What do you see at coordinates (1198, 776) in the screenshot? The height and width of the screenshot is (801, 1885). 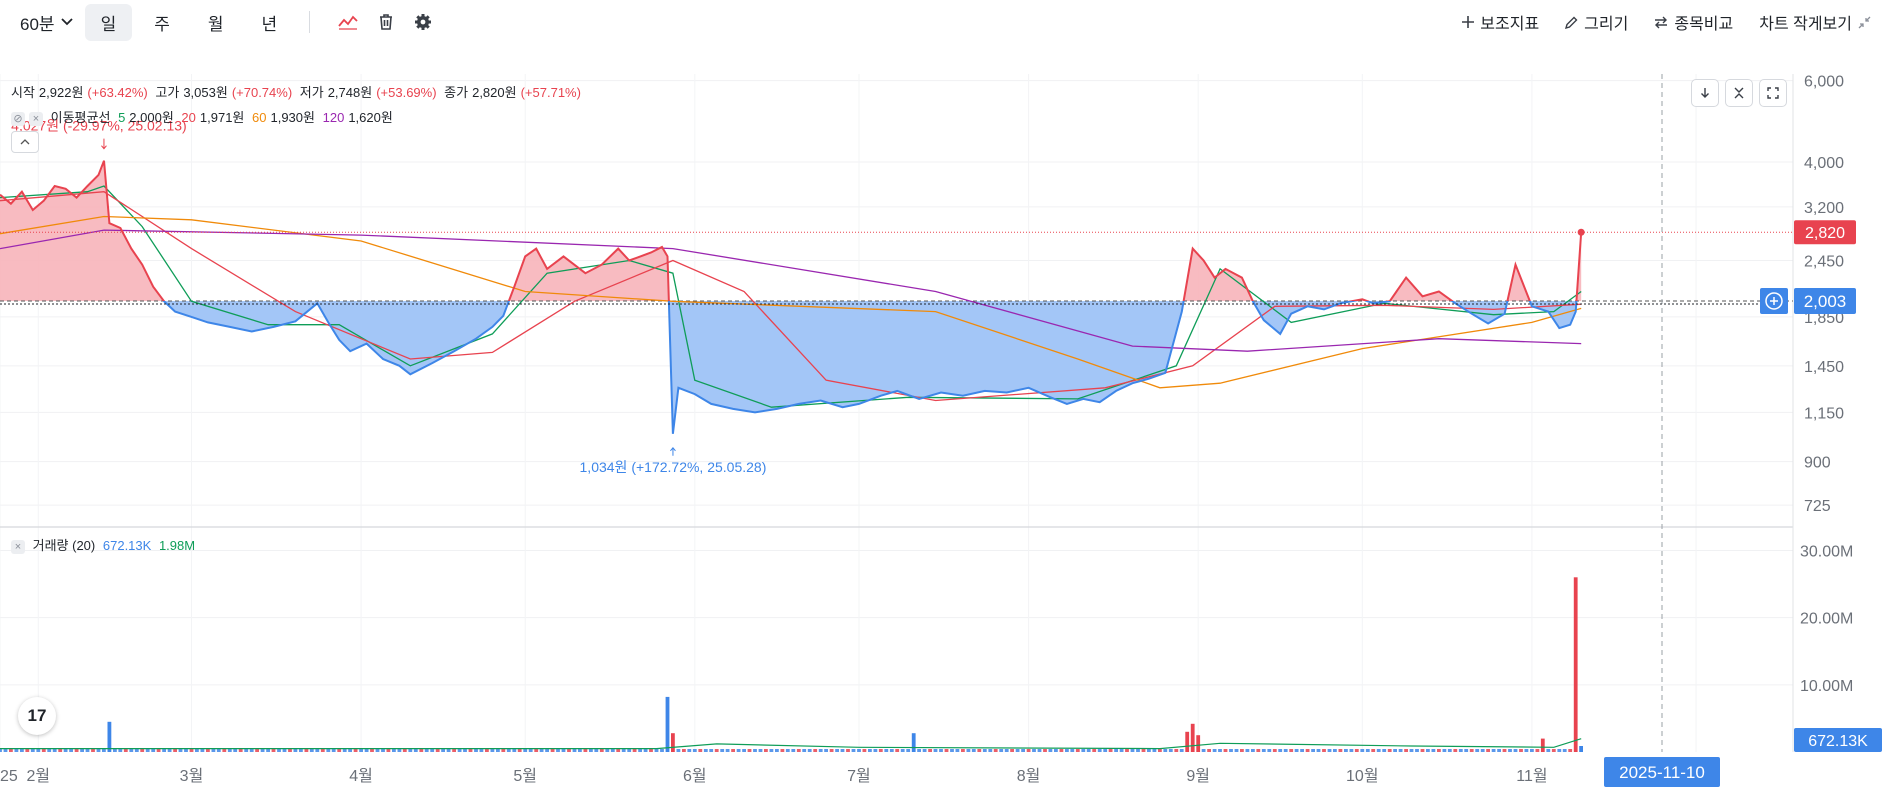 I see `time-axis-label: 9월` at bounding box center [1198, 776].